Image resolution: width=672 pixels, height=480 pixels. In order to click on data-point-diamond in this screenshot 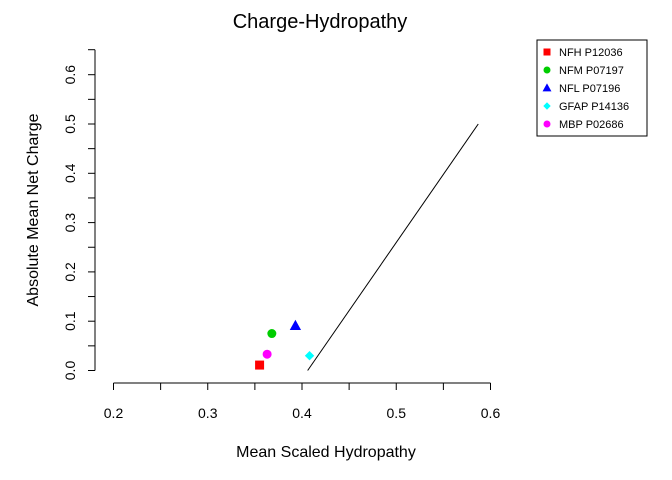, I will do `click(309, 356)`.